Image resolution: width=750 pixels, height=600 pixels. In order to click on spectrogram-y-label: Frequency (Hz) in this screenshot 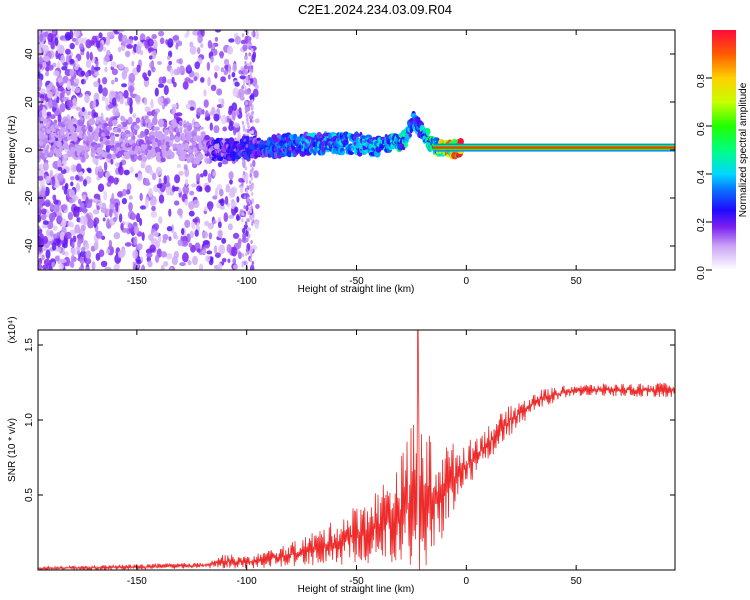, I will do `click(12, 150)`.